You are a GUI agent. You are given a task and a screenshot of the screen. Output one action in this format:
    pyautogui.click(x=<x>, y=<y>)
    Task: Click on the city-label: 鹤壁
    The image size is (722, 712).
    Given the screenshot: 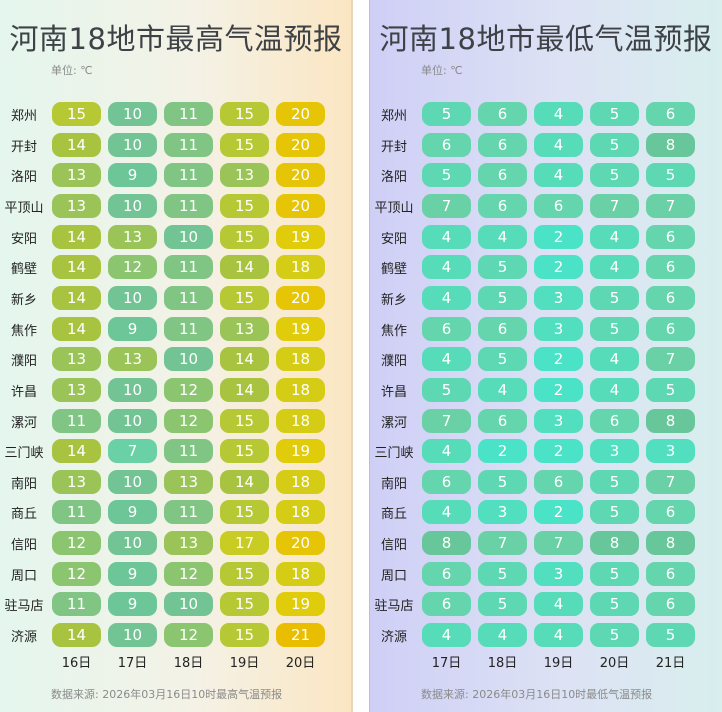 What is the action you would take?
    pyautogui.click(x=393, y=270)
    